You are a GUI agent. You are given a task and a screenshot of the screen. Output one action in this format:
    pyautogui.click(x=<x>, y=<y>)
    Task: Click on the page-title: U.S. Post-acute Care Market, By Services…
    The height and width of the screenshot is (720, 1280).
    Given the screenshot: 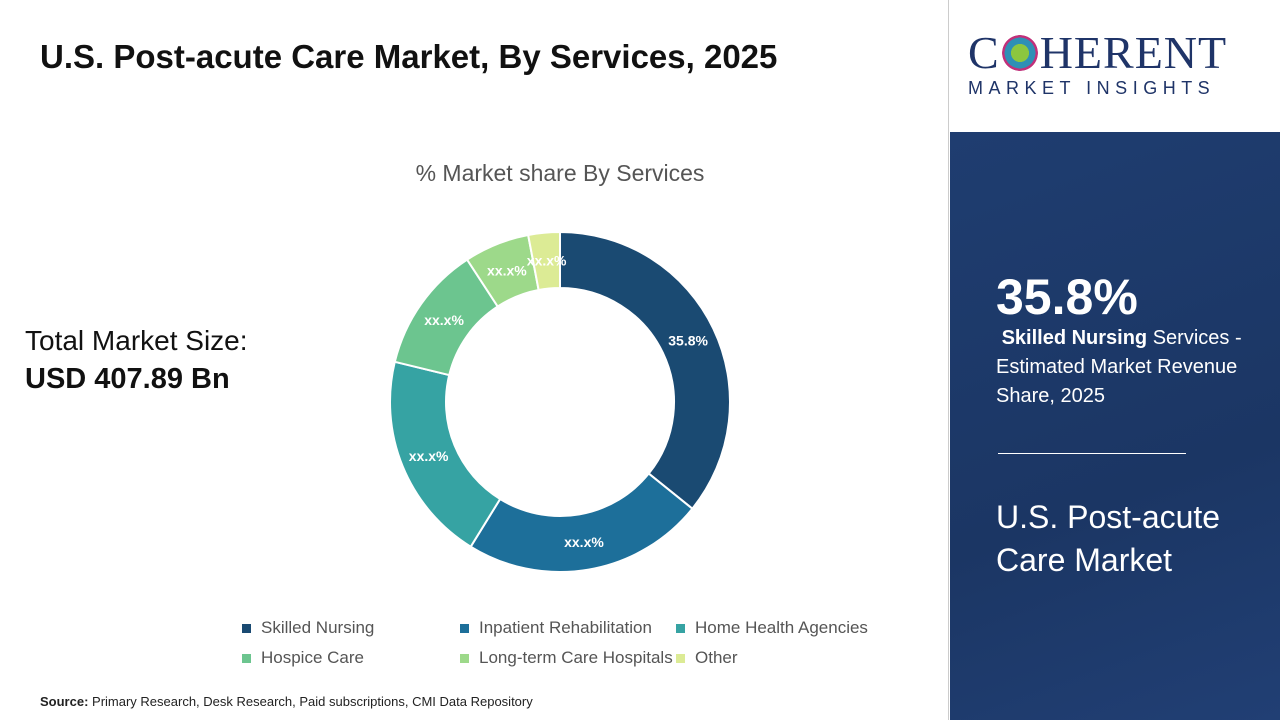 What is the action you would take?
    pyautogui.click(x=409, y=56)
    